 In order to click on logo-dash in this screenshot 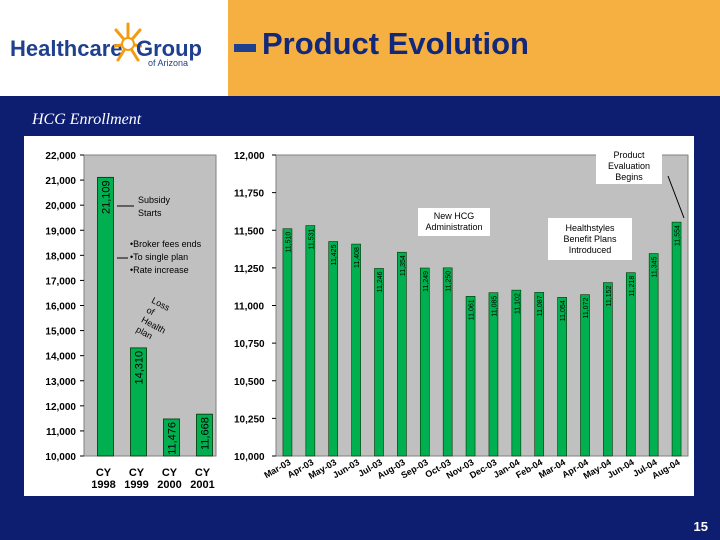, I will do `click(245, 48)`.